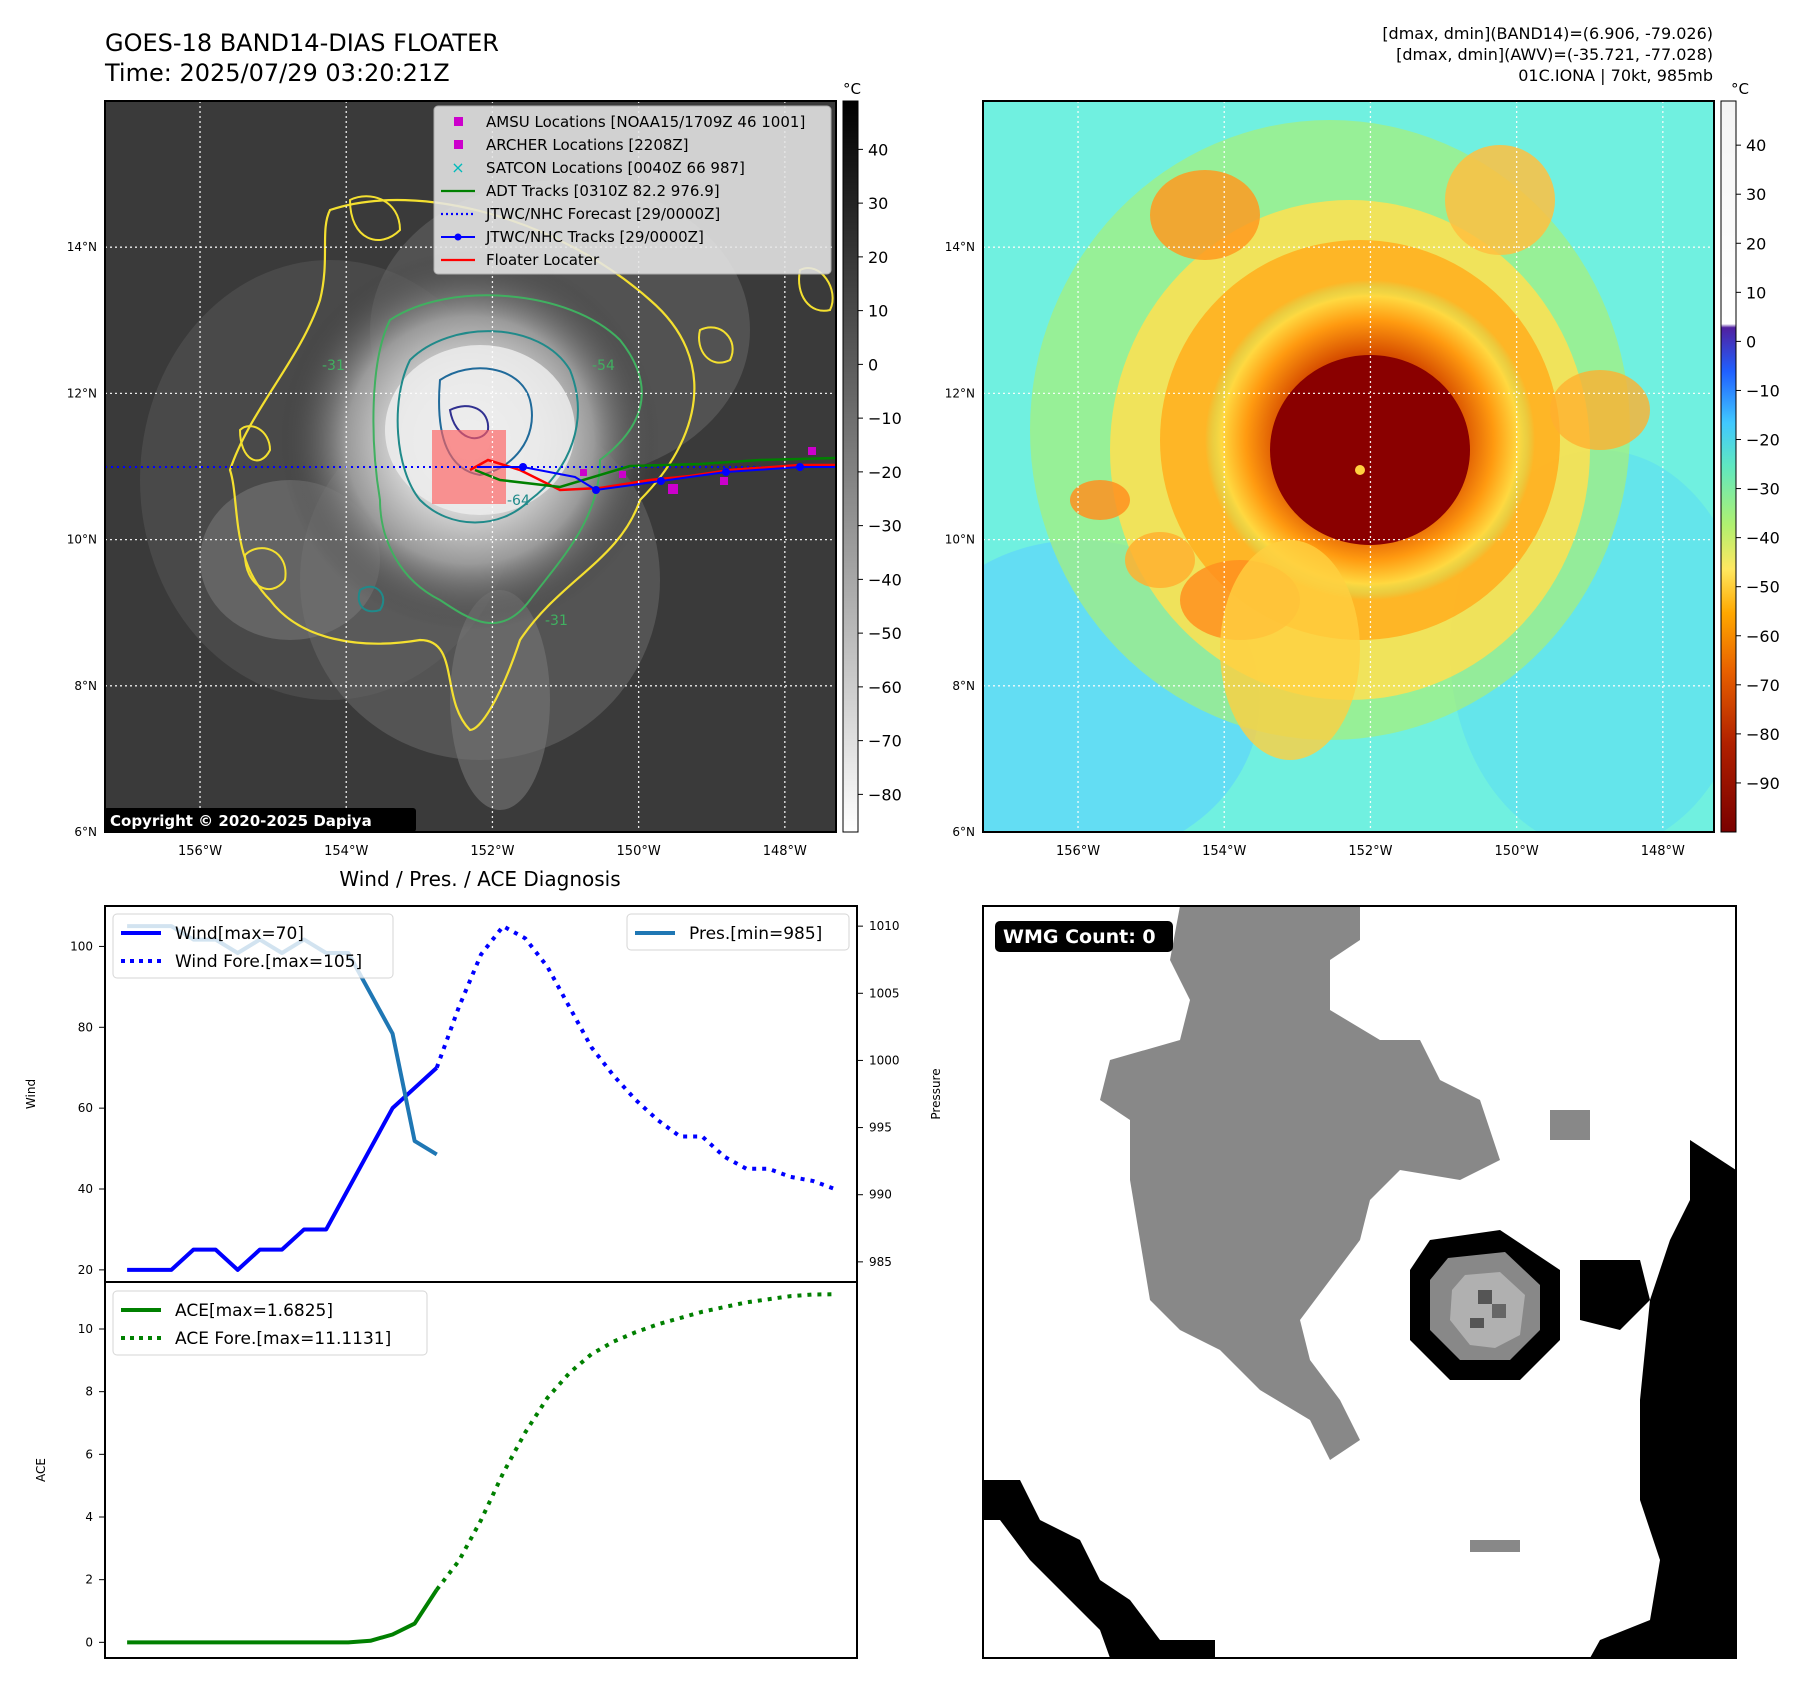  What do you see at coordinates (85, 1329) in the screenshot?
I see `ace-tick-label: 10` at bounding box center [85, 1329].